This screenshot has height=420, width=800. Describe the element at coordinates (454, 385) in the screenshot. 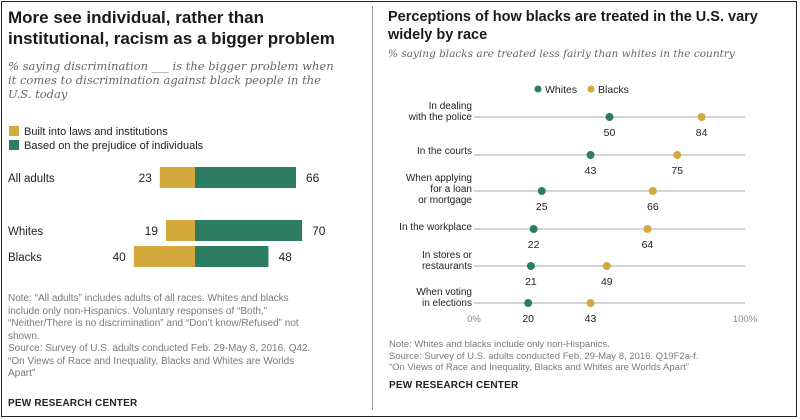

I see `right-brand: PEW RESEARCH CENTER` at that location.